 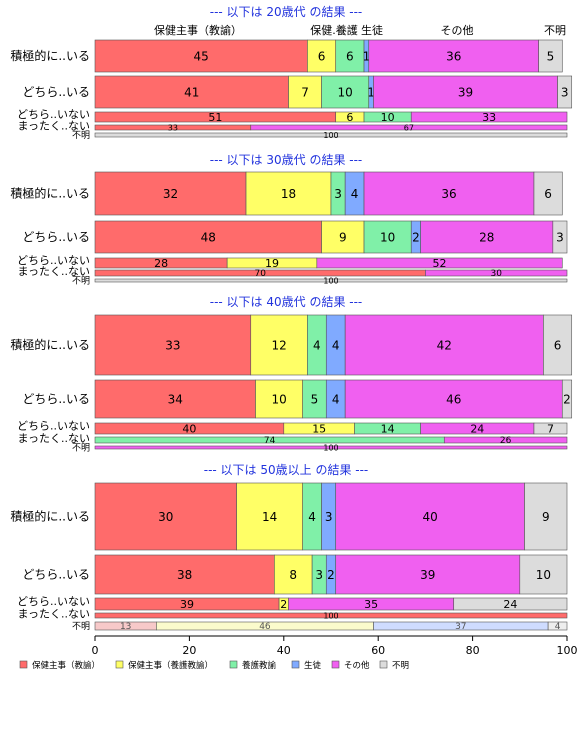 I want to click on data-label: 28, so click(x=486, y=237).